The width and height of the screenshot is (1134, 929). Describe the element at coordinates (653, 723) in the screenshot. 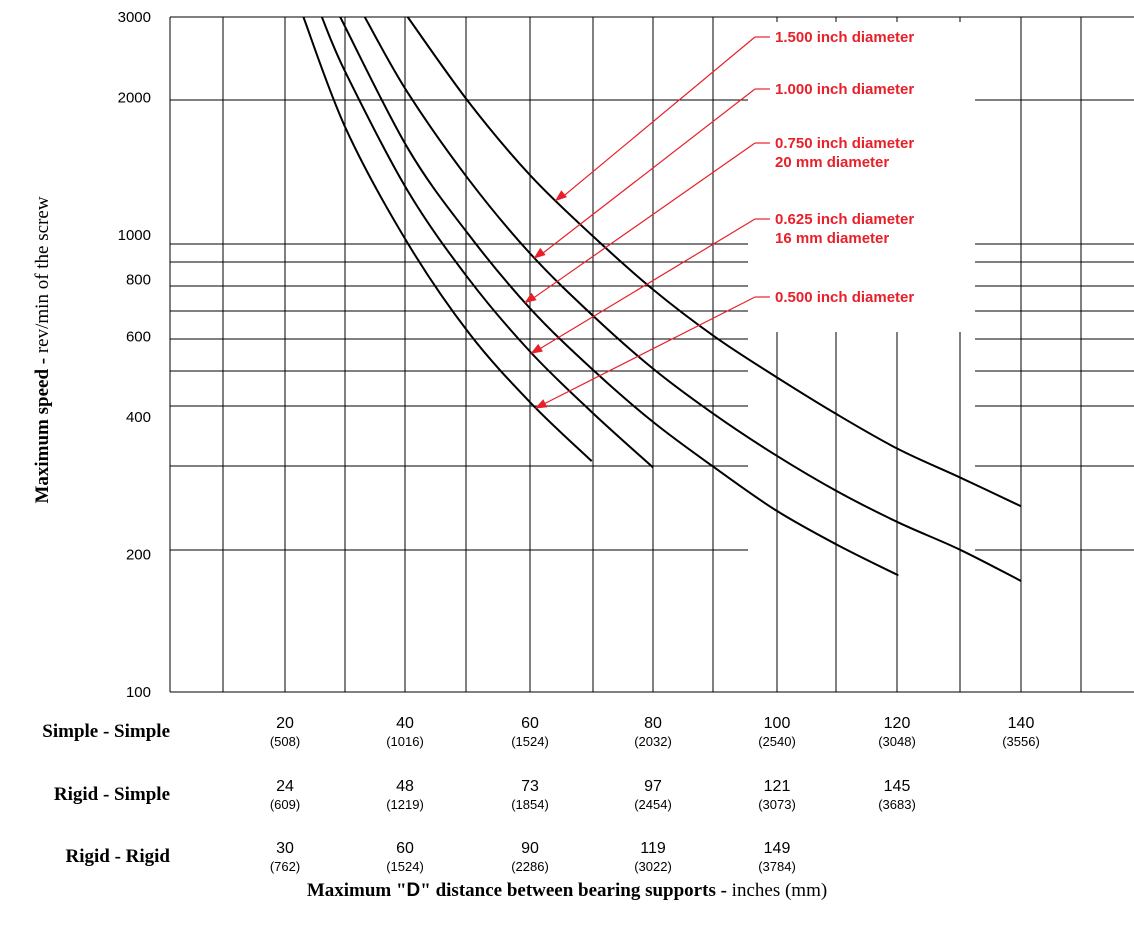

I see `distance-inches: 80` at that location.